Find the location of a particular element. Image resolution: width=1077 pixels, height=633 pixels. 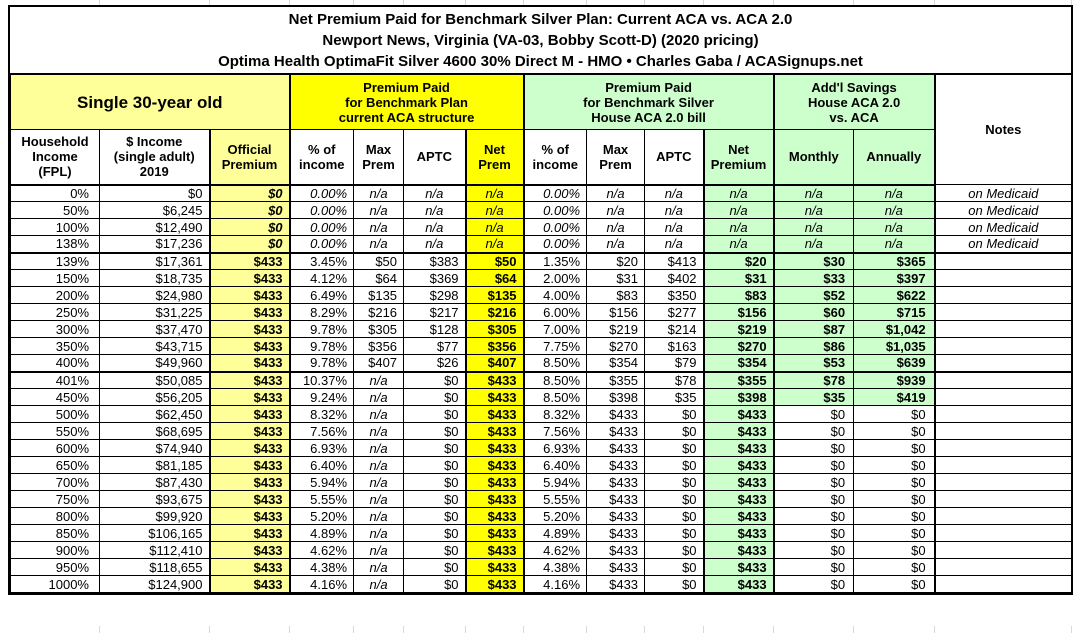

cell-aca2-pct-income: 4.62% is located at coordinates (555, 550).